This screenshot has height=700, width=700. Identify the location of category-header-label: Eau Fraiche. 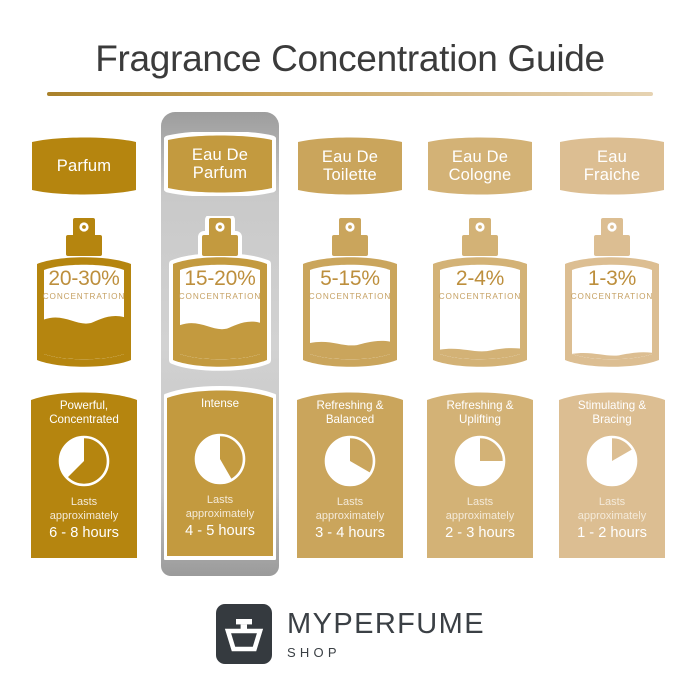
(612, 165).